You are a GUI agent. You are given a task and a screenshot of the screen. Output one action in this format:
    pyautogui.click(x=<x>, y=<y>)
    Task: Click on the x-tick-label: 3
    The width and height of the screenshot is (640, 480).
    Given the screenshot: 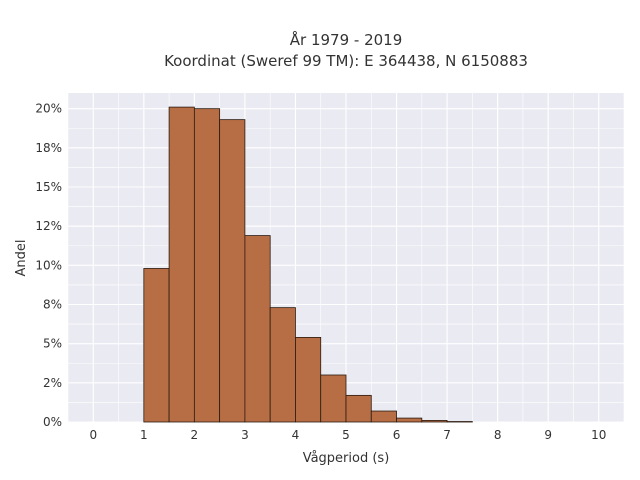 What is the action you would take?
    pyautogui.click(x=245, y=435)
    